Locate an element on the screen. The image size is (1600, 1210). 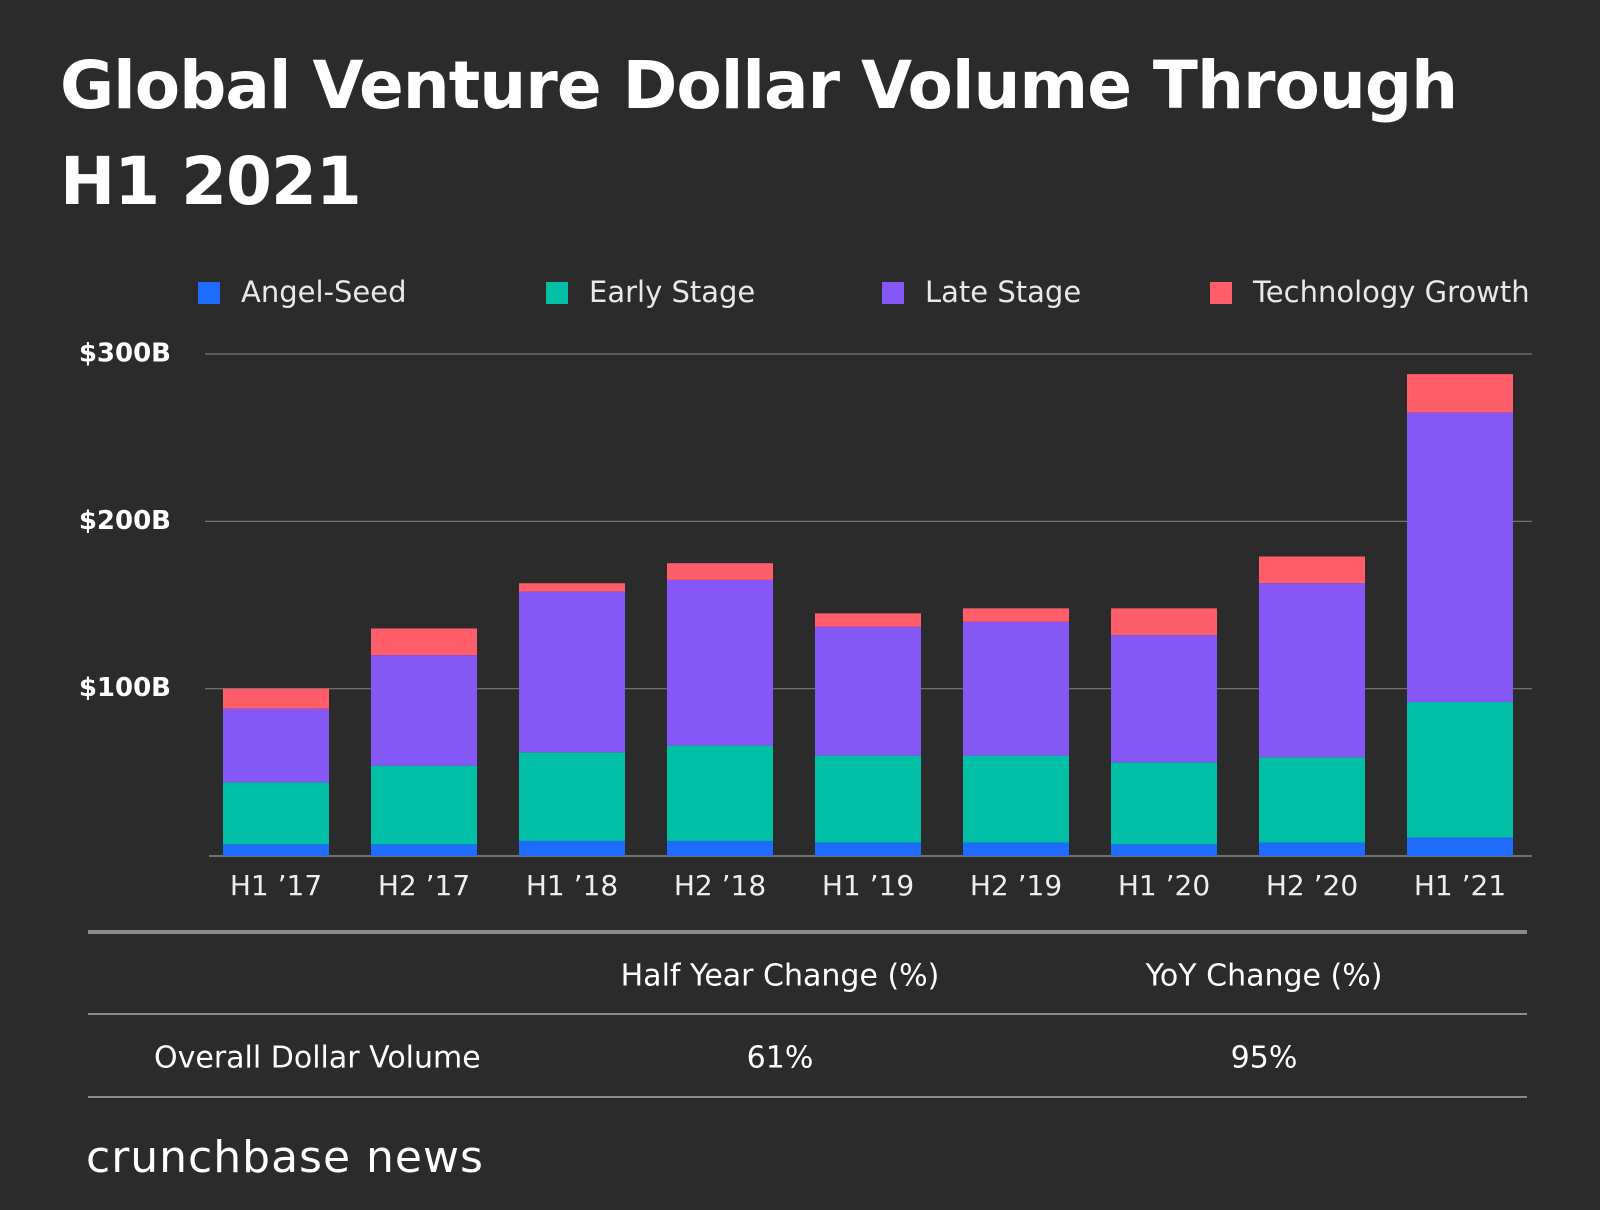
table-header: YoY Change (%) is located at coordinates (1264, 976).